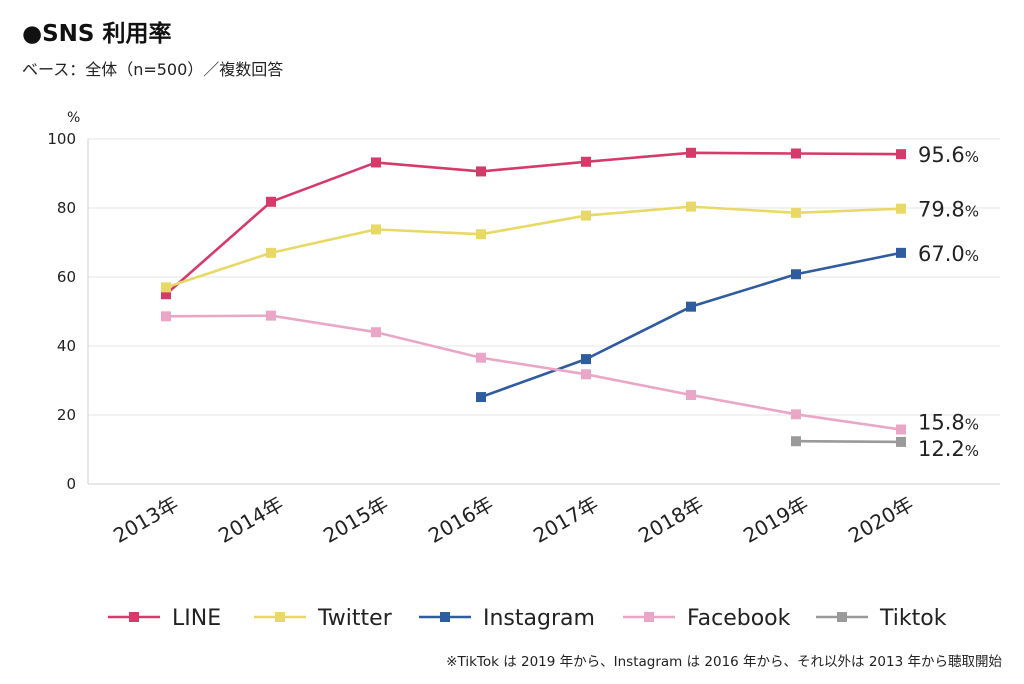 Image resolution: width=1024 pixels, height=684 pixels. I want to click on x-tick-label: 2014年, so click(250, 520).